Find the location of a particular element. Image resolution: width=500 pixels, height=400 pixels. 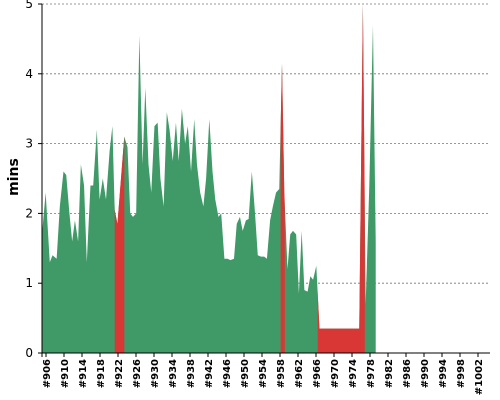

x-tick-label-22: #994 is located at coordinates (443, 373).